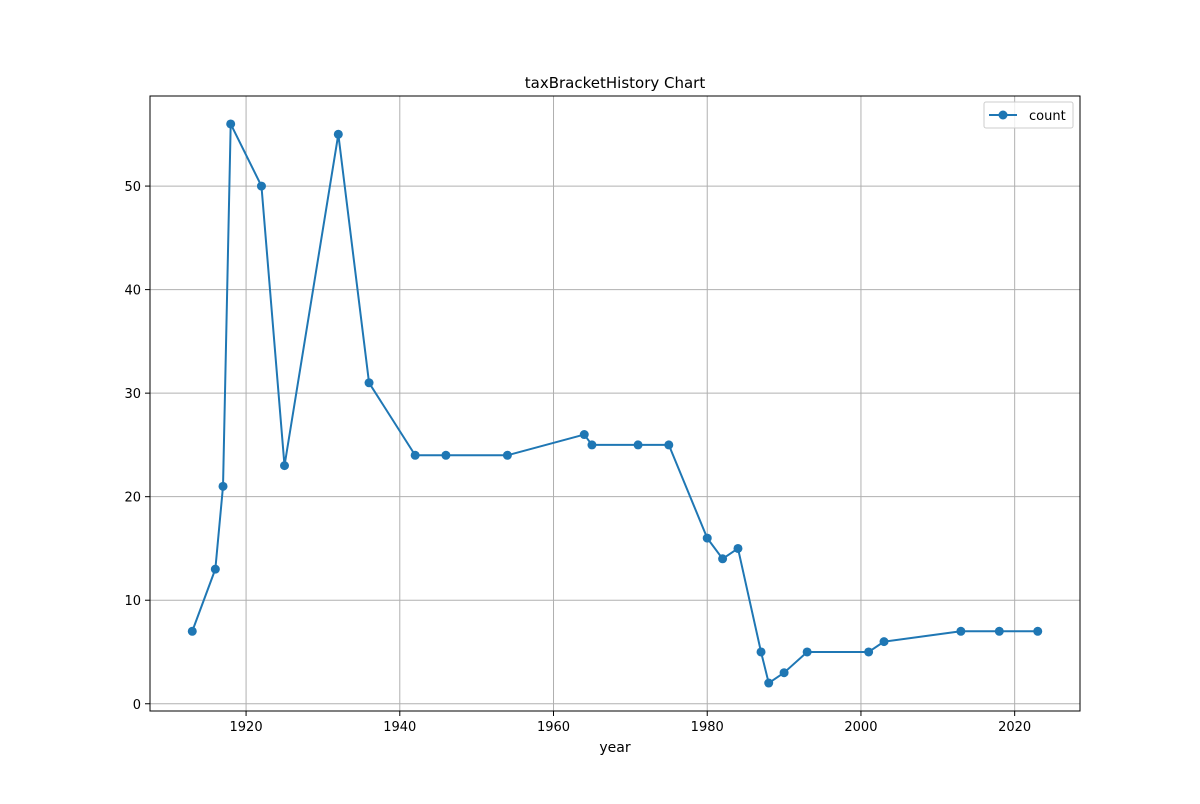  What do you see at coordinates (132, 498) in the screenshot?
I see `y-tick-label: 20` at bounding box center [132, 498].